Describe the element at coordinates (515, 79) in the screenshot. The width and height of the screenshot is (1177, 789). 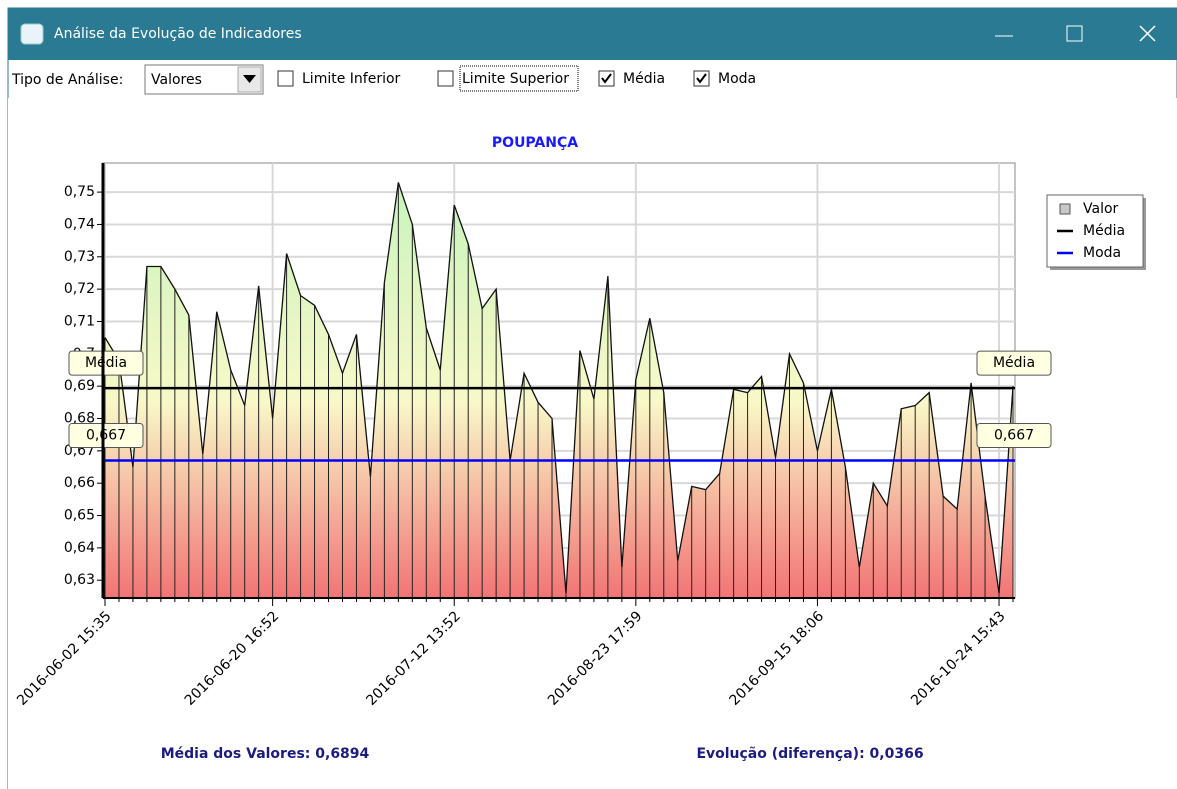
I see `checkbox-label: Limite Superior` at that location.